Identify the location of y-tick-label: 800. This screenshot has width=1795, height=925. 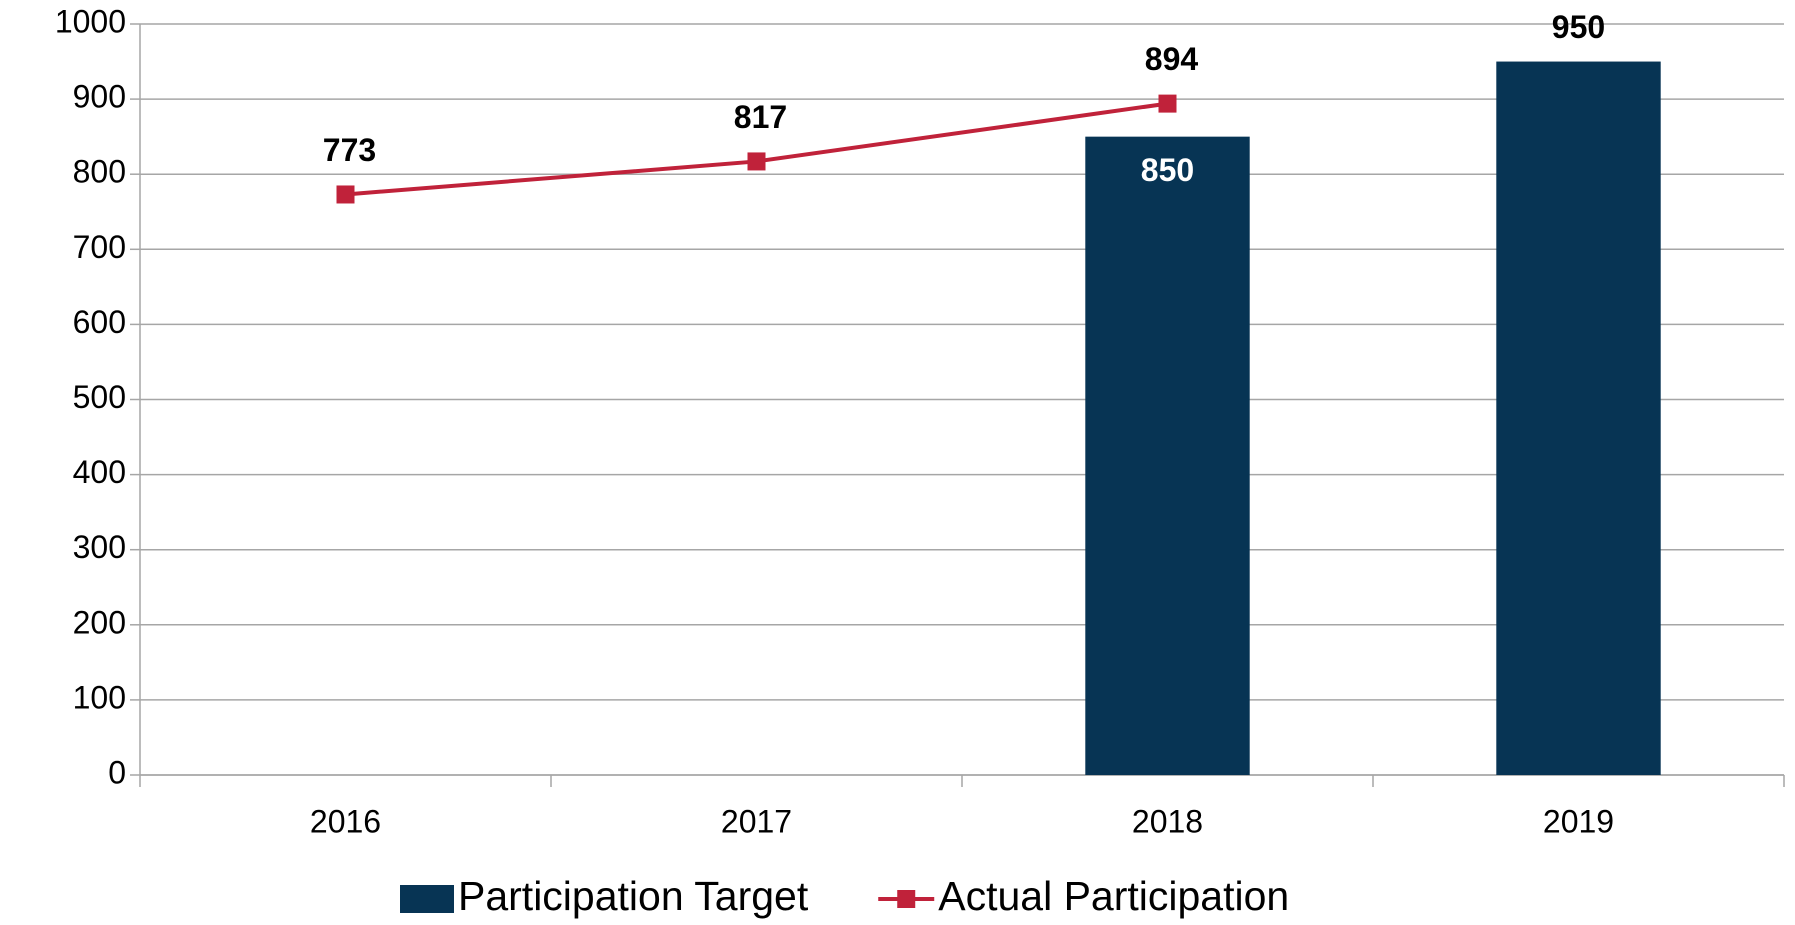
(99, 172).